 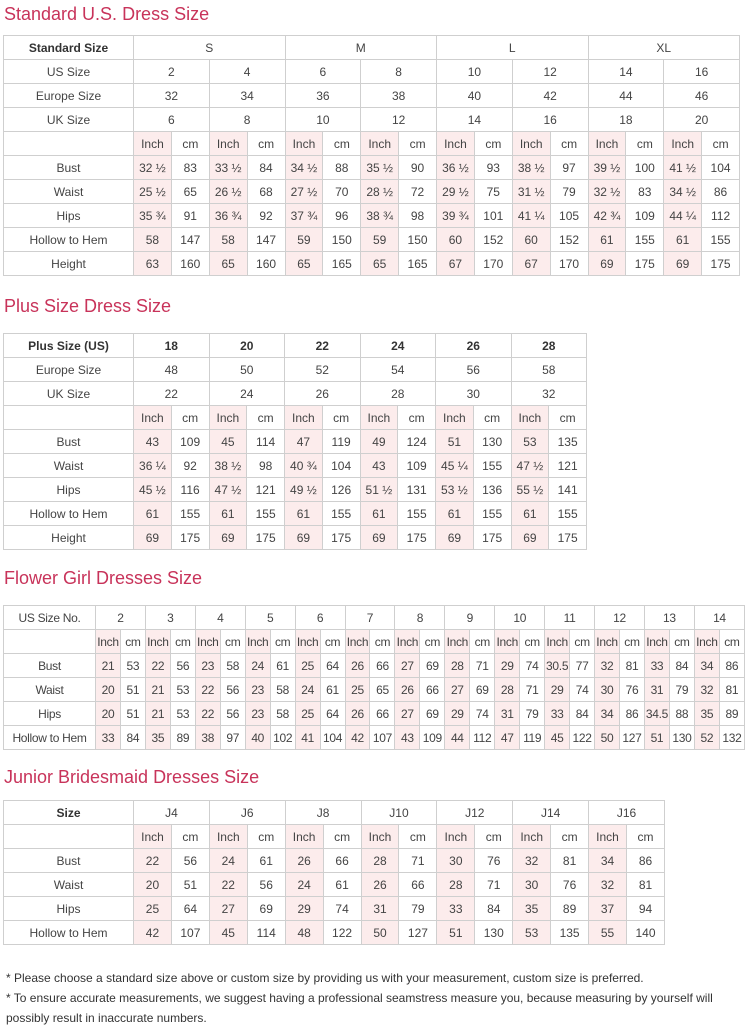 I want to click on inch-value: 53 ½, so click(x=454, y=489).